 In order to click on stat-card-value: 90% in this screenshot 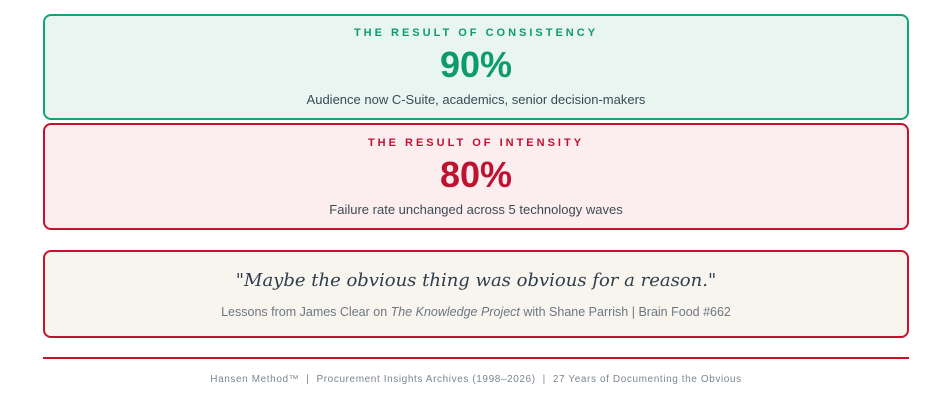, I will do `click(476, 64)`.